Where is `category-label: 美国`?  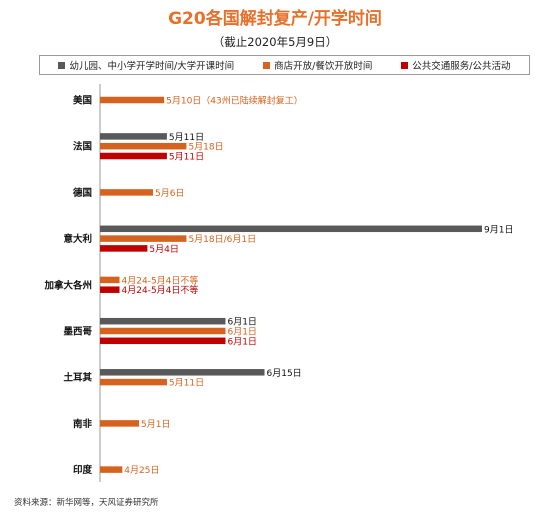
category-label: 美国 is located at coordinates (82, 101).